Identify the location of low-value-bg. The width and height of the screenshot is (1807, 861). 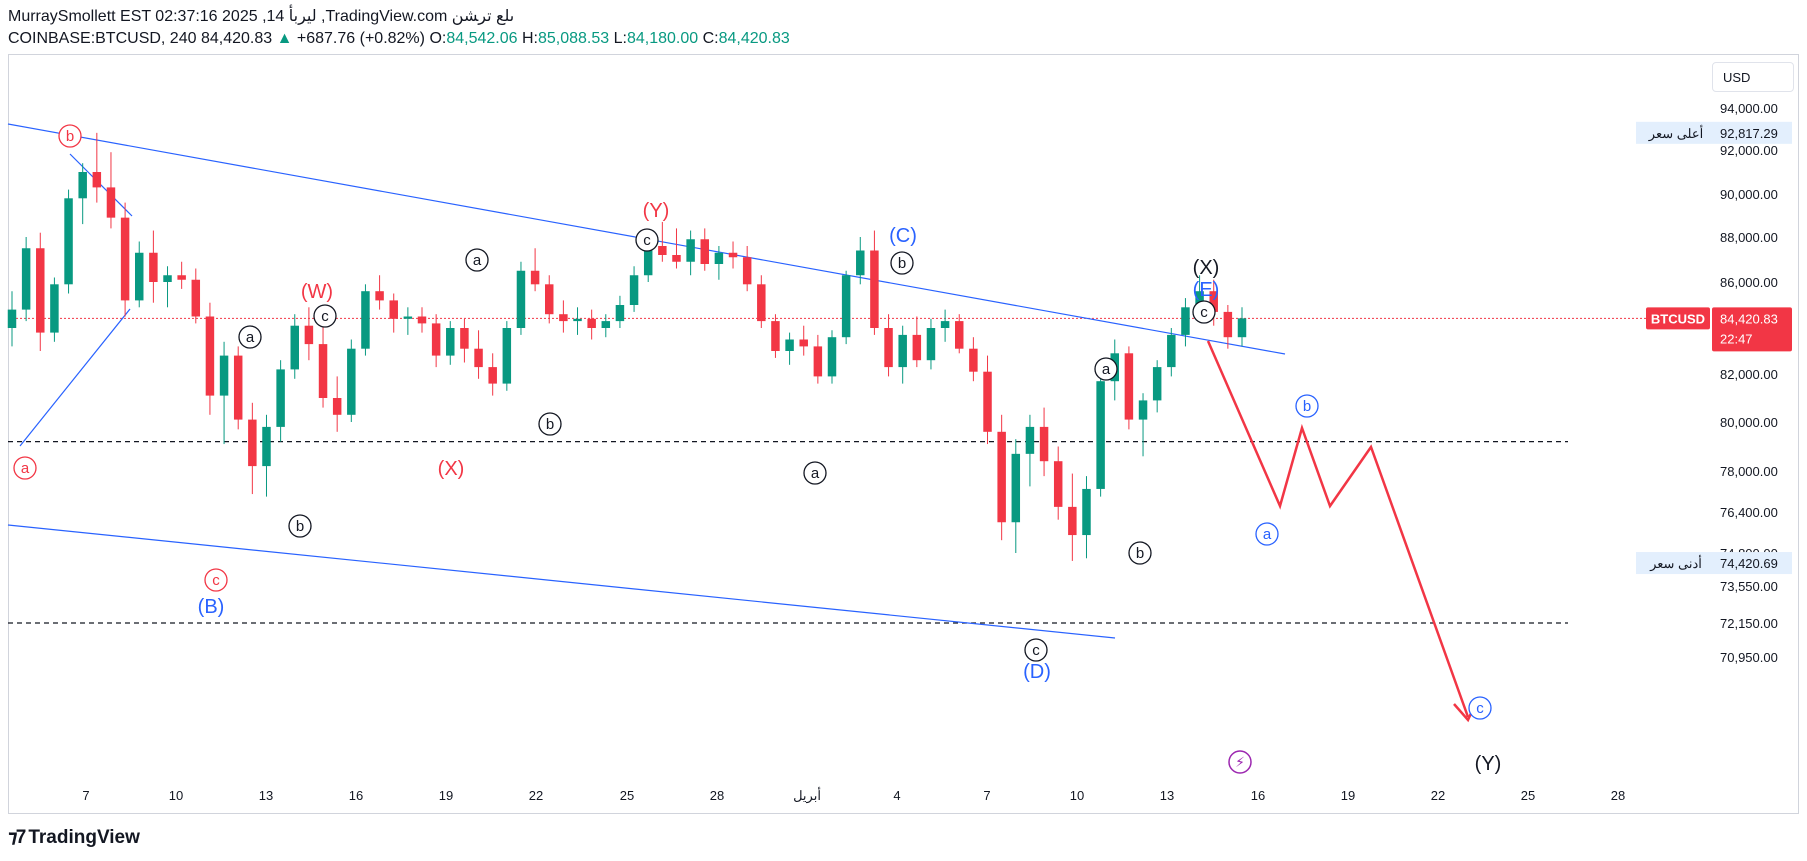
(1754, 563).